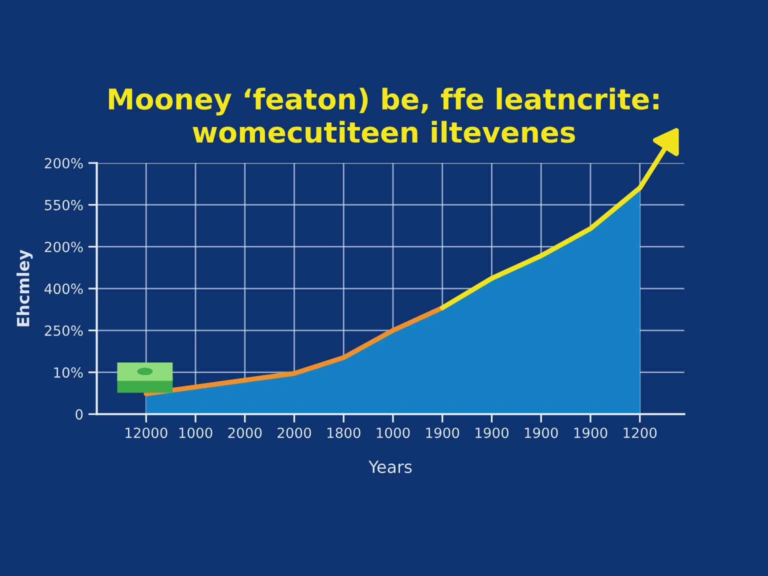 The image size is (768, 576). What do you see at coordinates (383, 115) in the screenshot?
I see `chart-title: Mooney ‘featon) be, ffe leatncrite: womecutiteen iltevenes` at bounding box center [383, 115].